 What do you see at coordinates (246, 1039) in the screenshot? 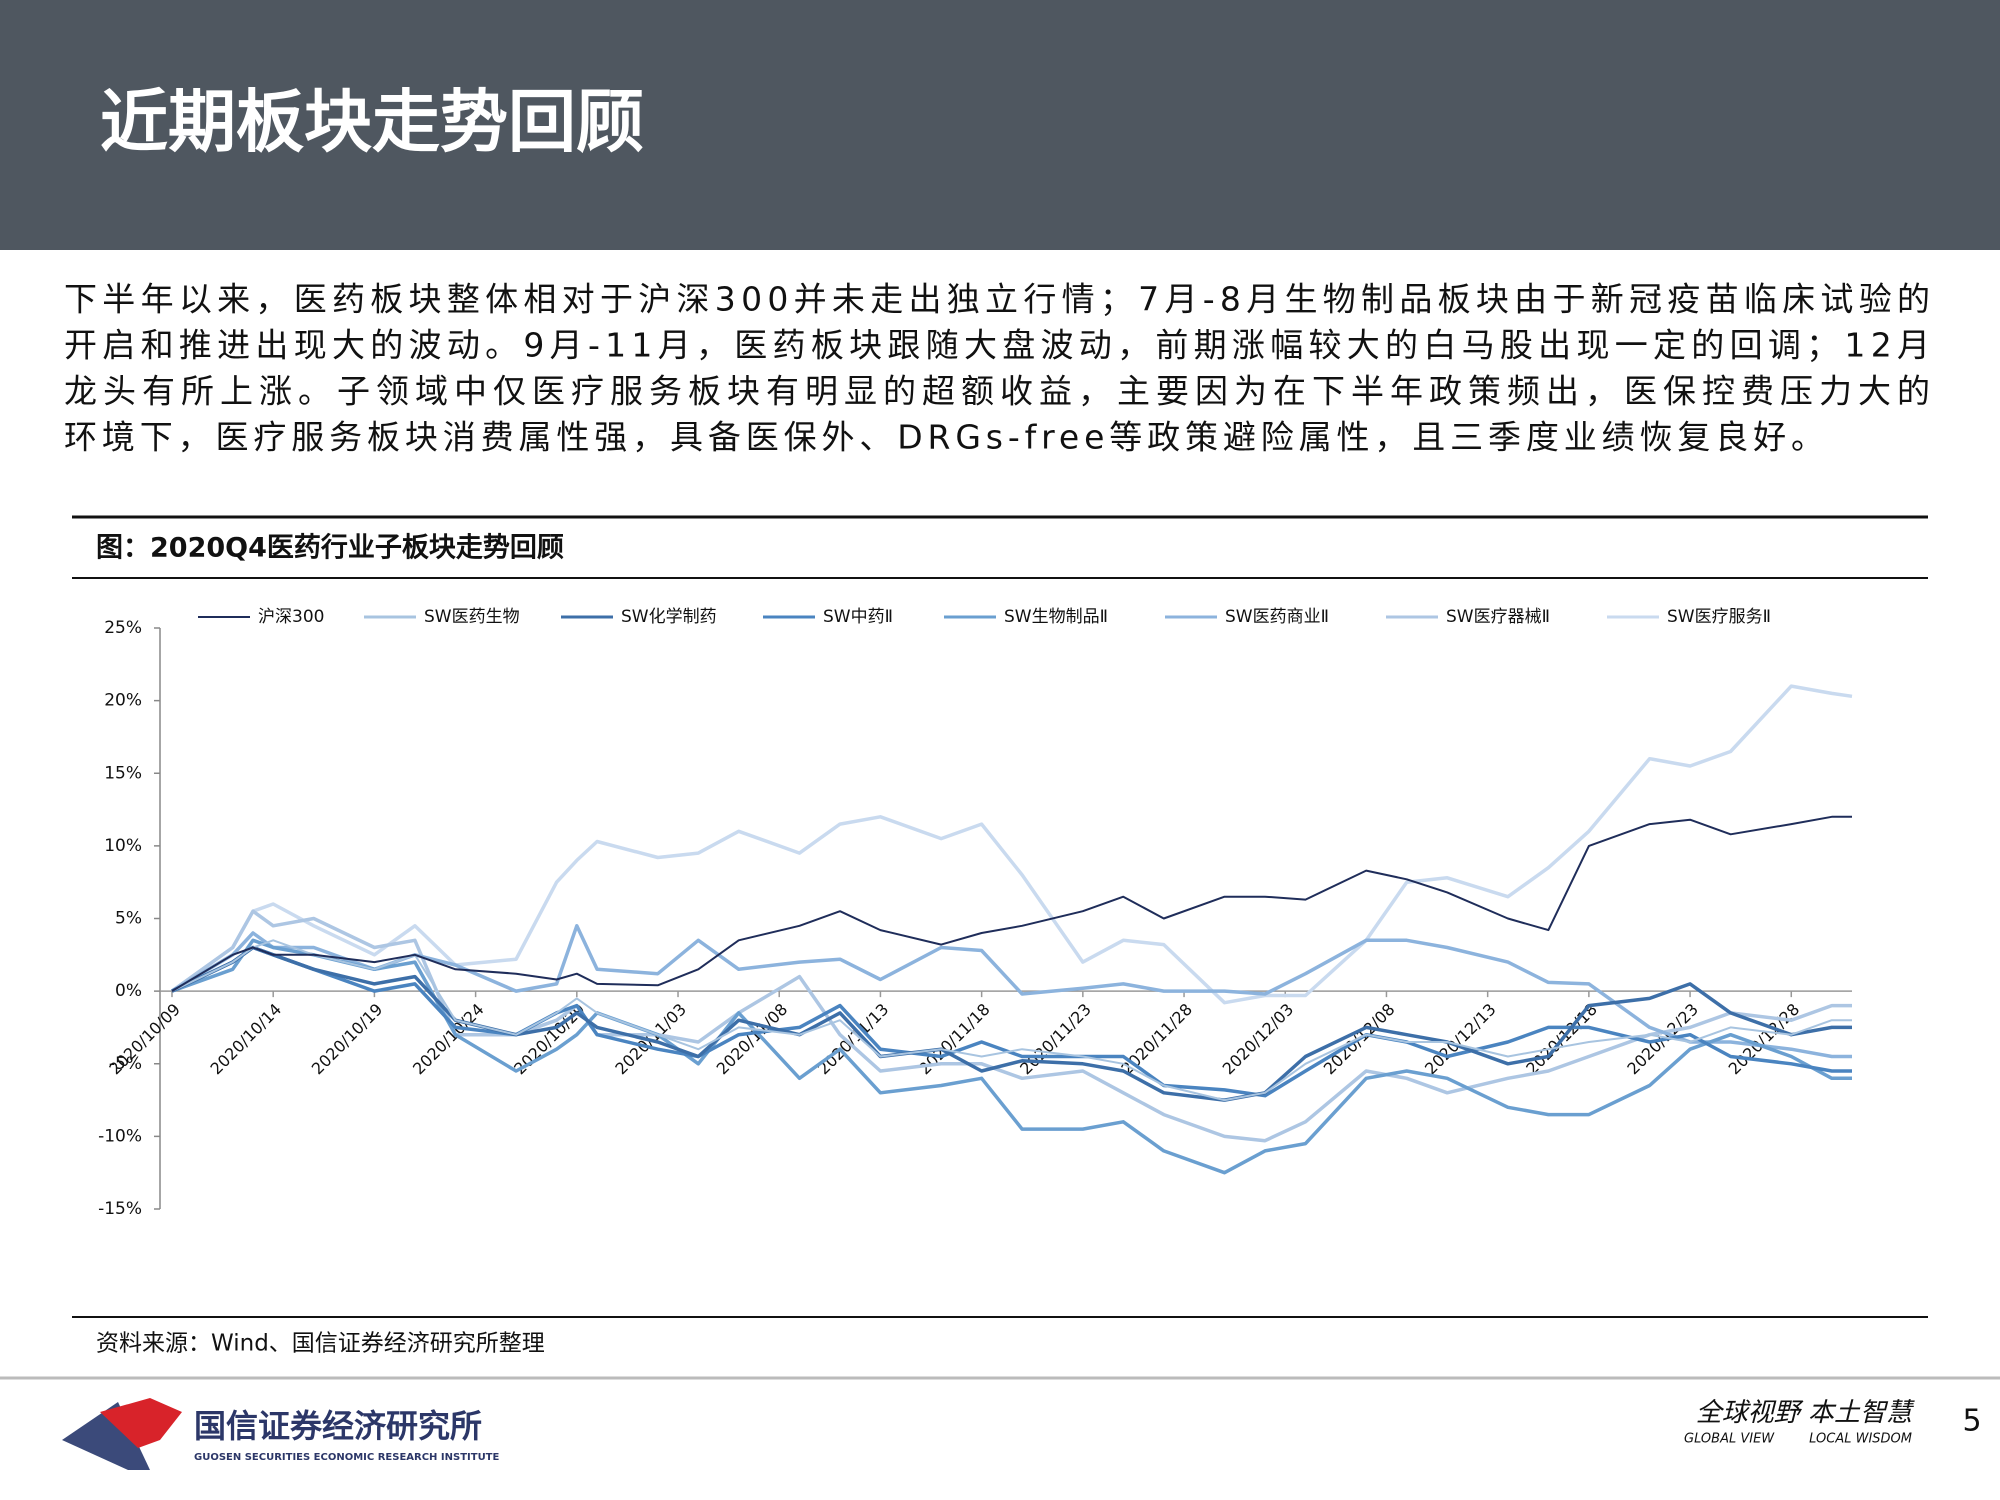
I see `x-tick-label: 2020/10/14` at bounding box center [246, 1039].